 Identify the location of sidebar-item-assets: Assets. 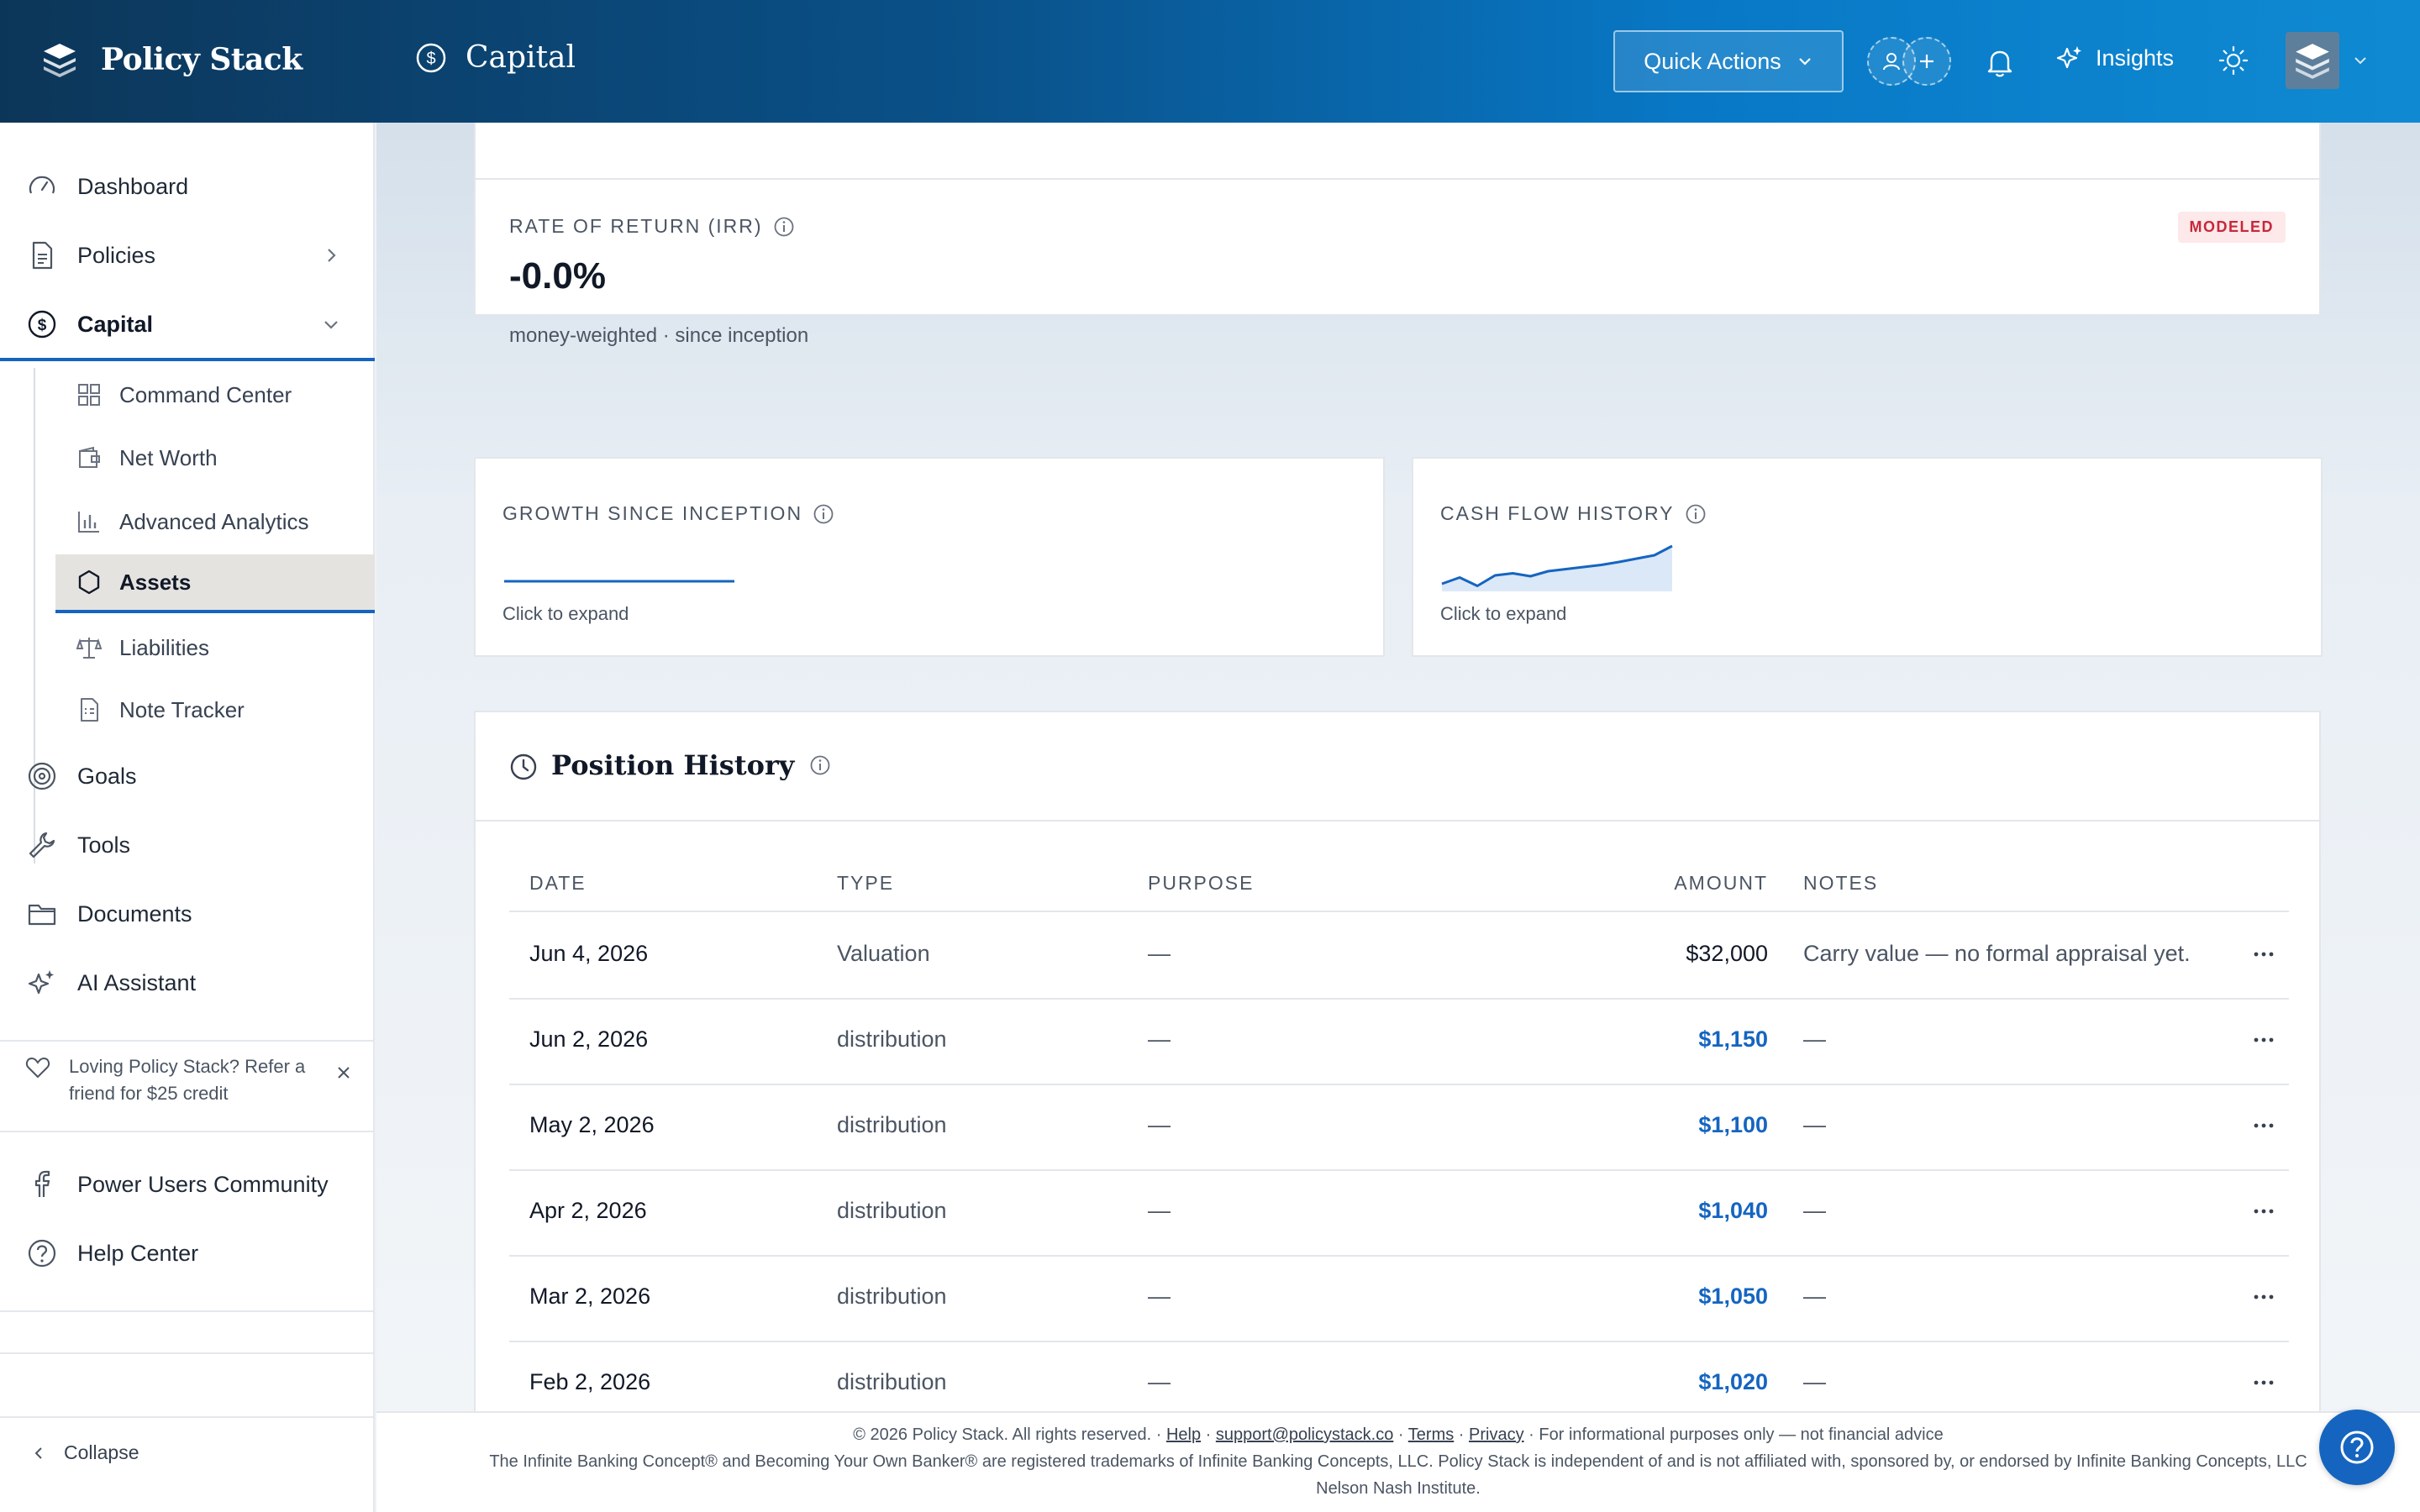
(215, 583).